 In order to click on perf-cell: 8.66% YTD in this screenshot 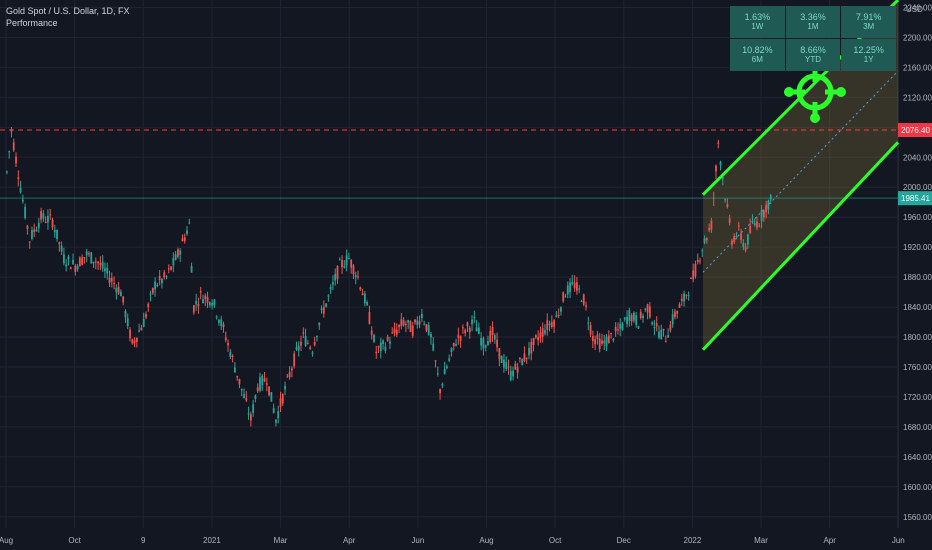, I will do `click(813, 55)`.